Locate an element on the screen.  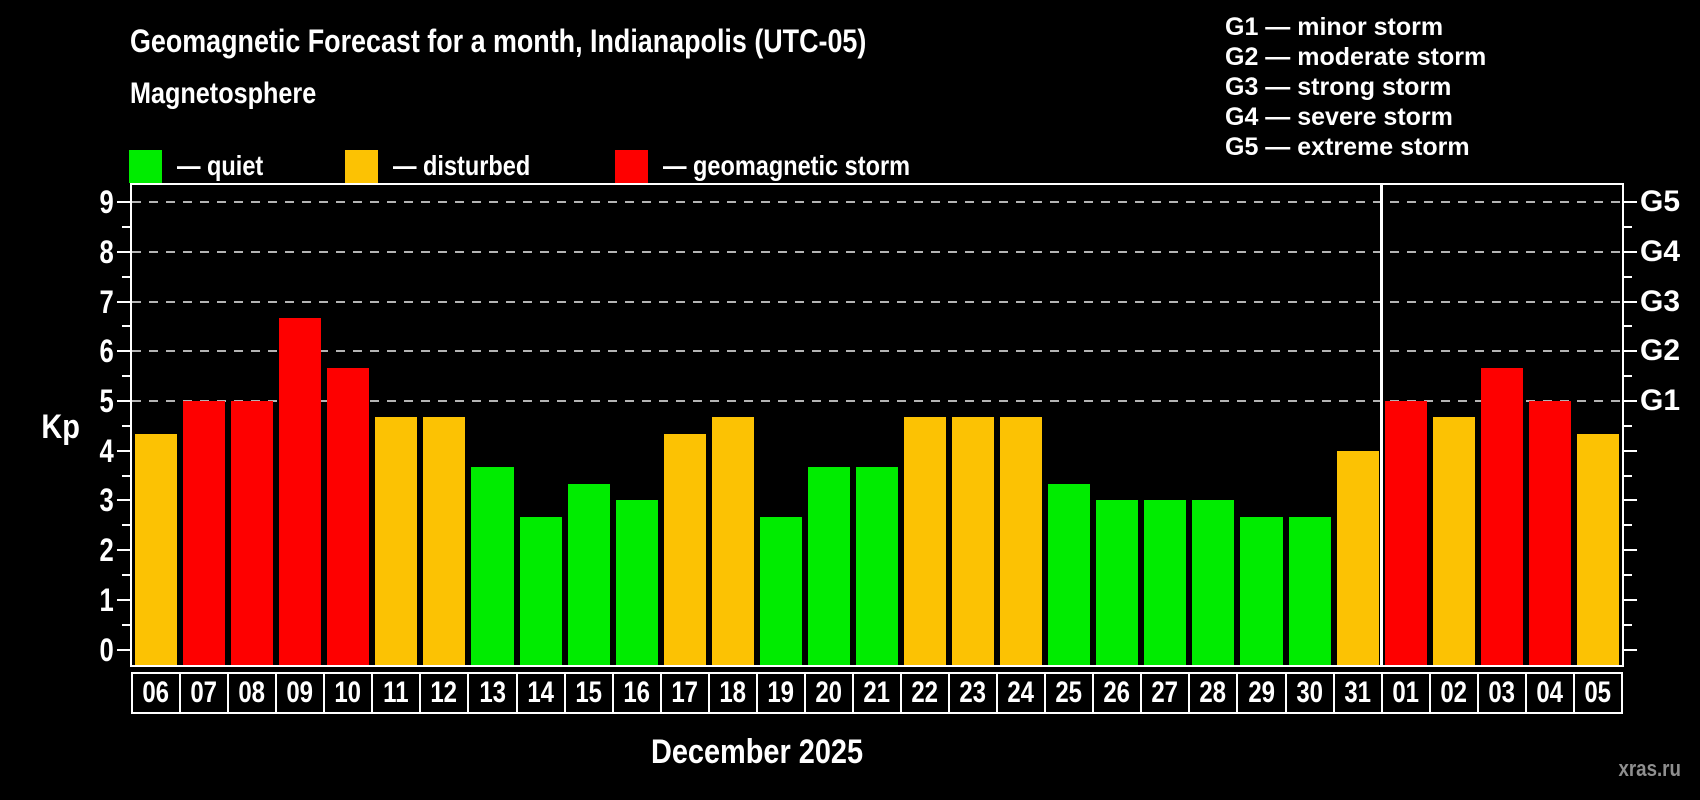
day-label-22: 22 is located at coordinates (925, 693).